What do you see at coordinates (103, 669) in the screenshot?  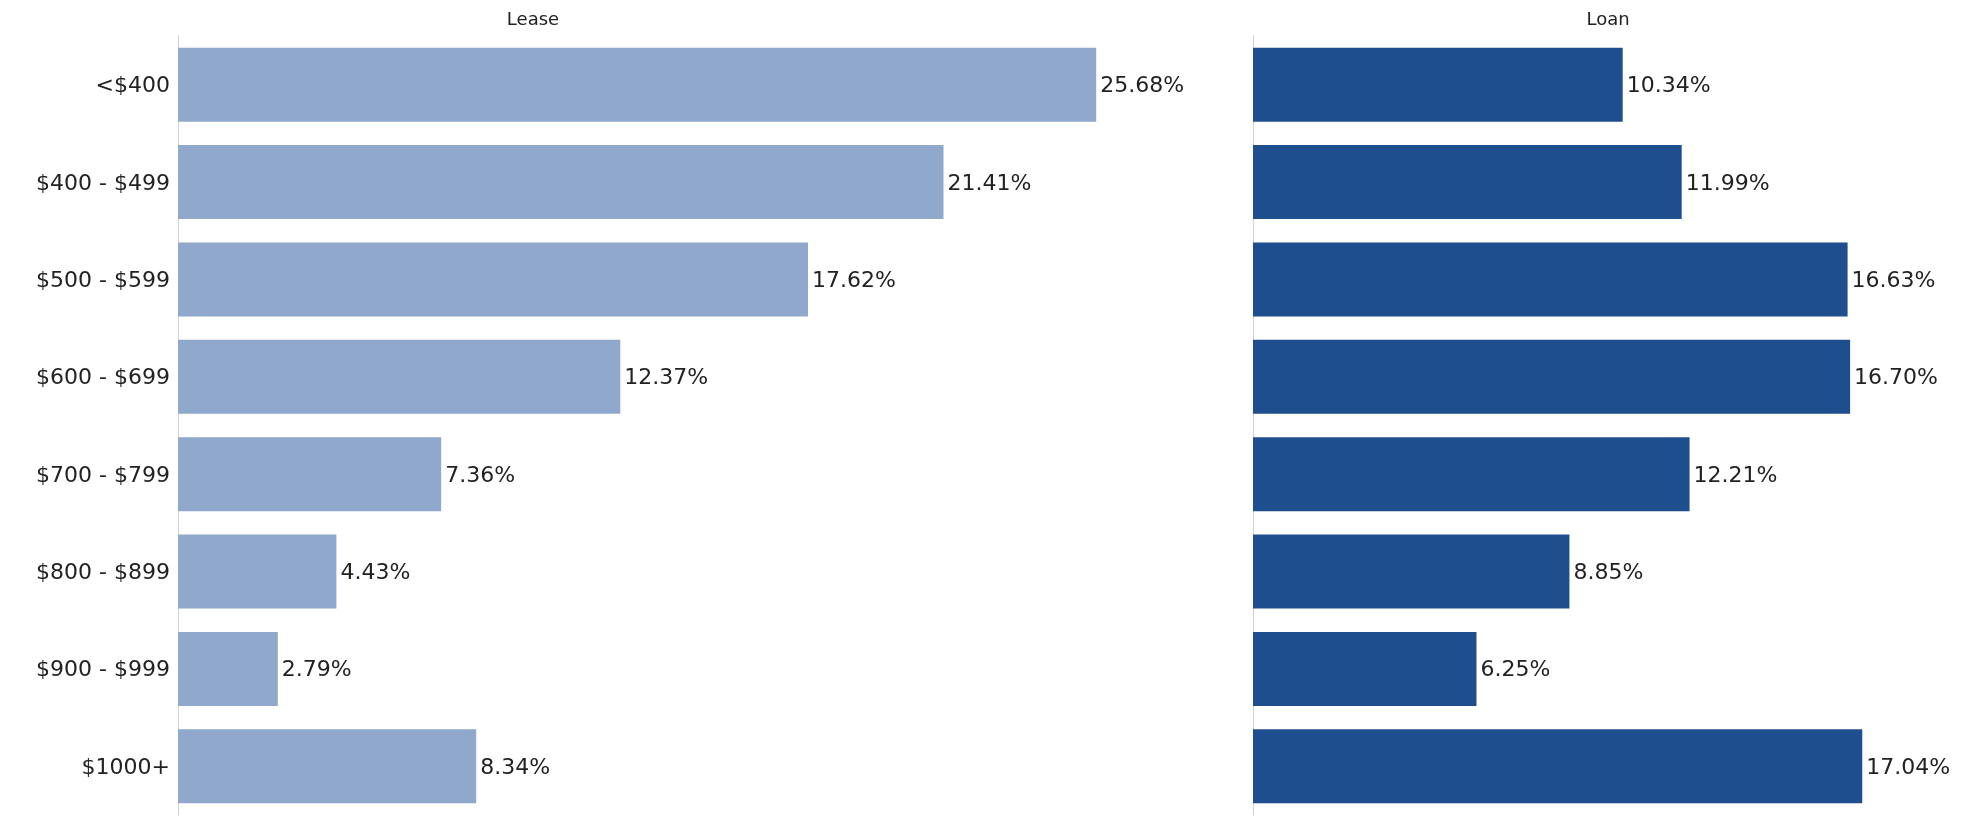 I see `y-tick-label: $900 - $999` at bounding box center [103, 669].